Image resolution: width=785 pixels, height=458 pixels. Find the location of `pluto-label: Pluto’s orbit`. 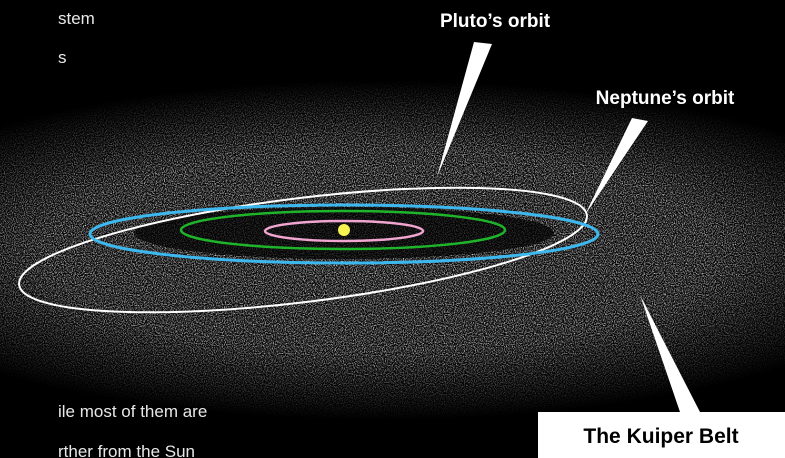

pluto-label: Pluto’s orbit is located at coordinates (495, 21).